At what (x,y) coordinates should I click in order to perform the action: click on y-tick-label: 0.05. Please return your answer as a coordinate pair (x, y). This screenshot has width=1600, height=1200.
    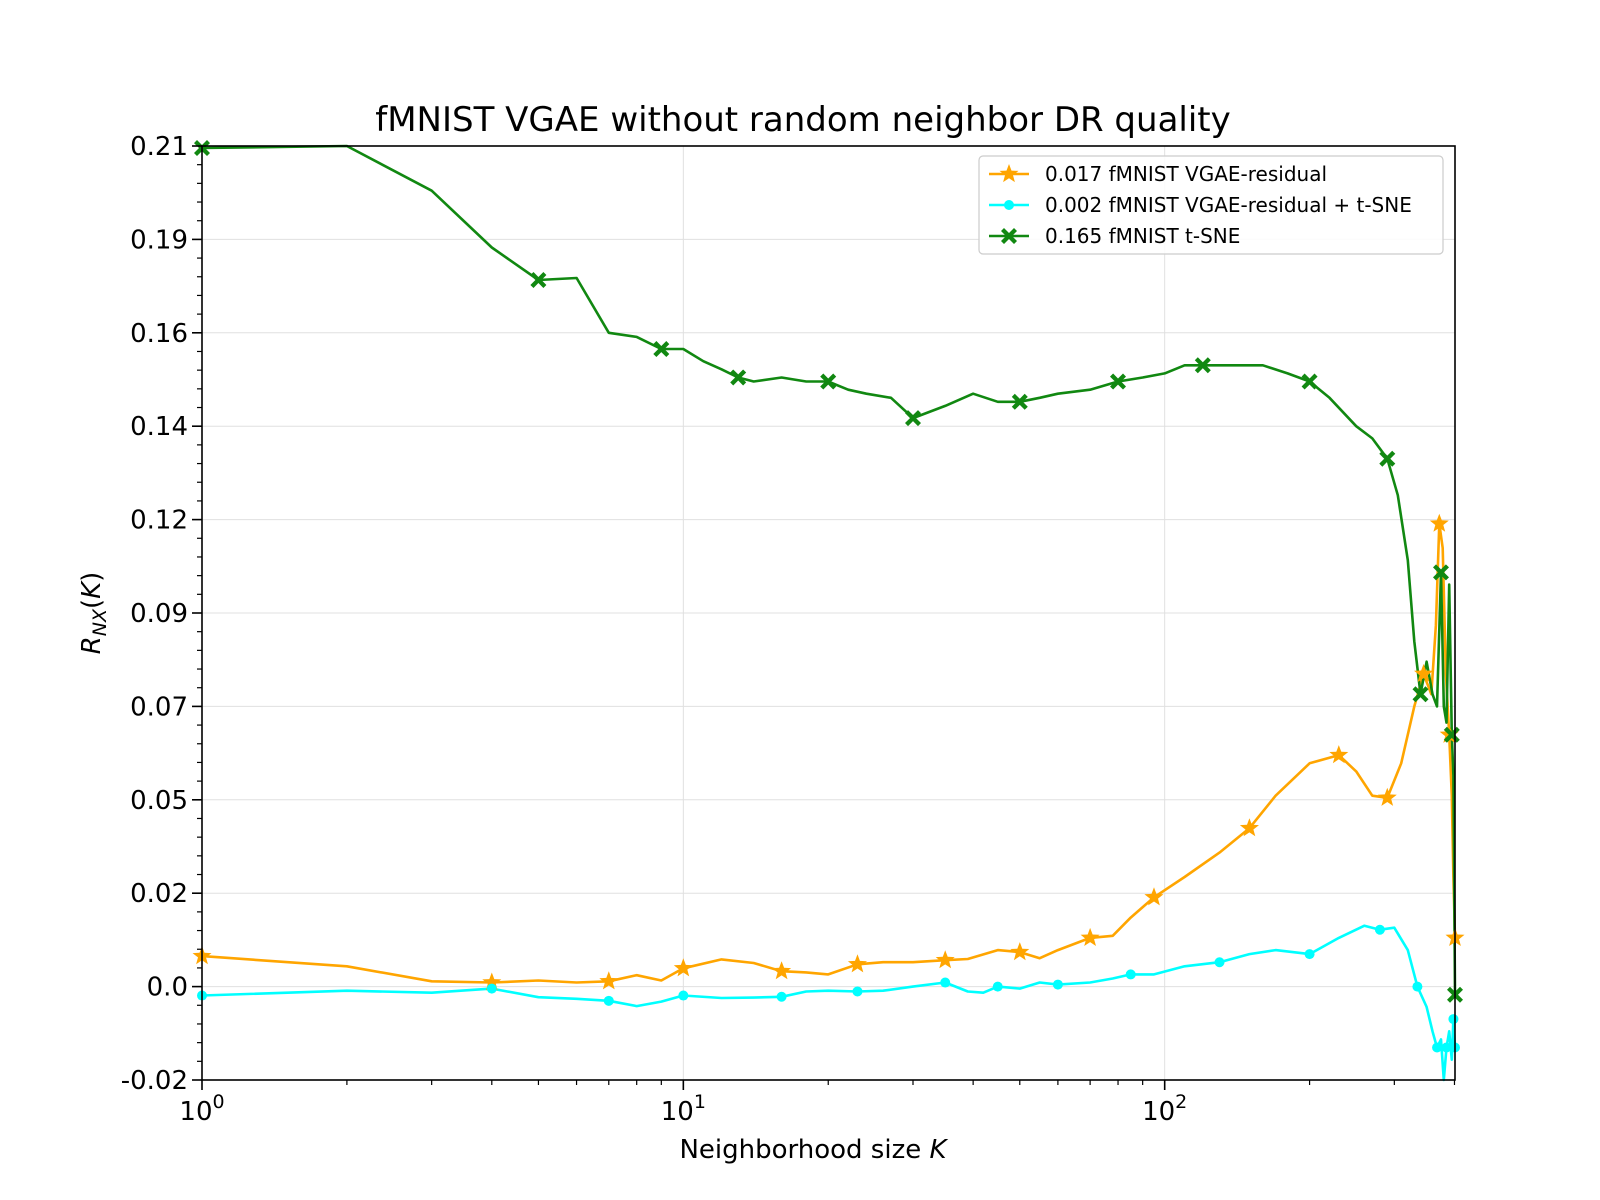
    Looking at the image, I should click on (159, 801).